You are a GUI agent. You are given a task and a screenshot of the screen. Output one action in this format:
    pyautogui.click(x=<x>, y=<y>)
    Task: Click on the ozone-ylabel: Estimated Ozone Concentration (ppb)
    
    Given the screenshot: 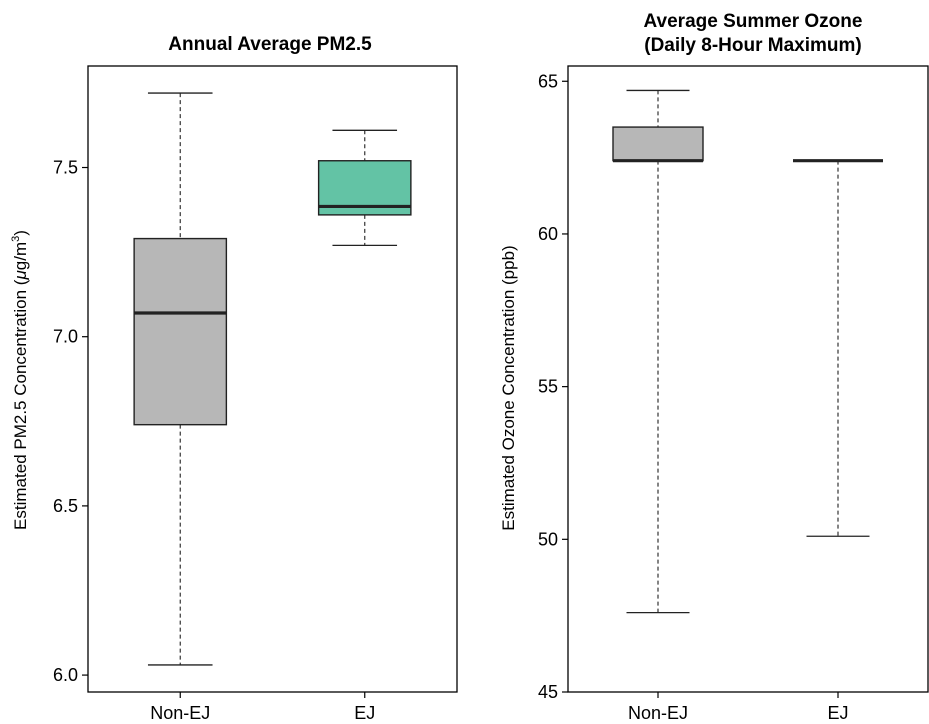 What is the action you would take?
    pyautogui.click(x=508, y=387)
    